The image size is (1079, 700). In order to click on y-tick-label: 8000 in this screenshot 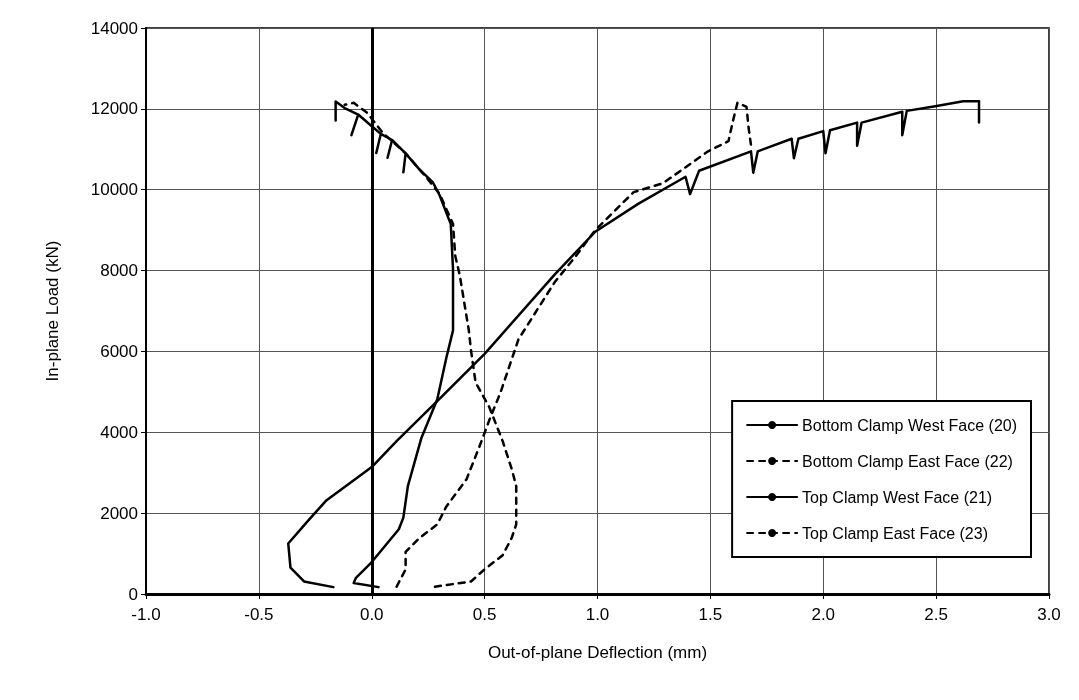, I will do `click(119, 271)`.